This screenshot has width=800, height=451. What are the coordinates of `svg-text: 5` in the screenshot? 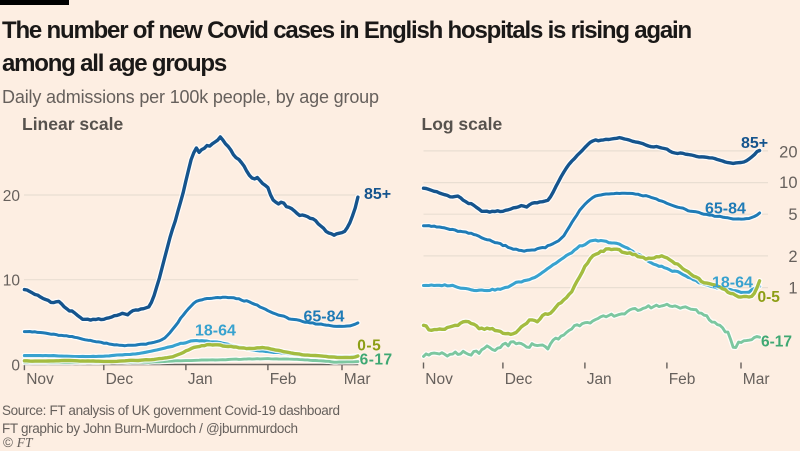 It's located at (792, 215).